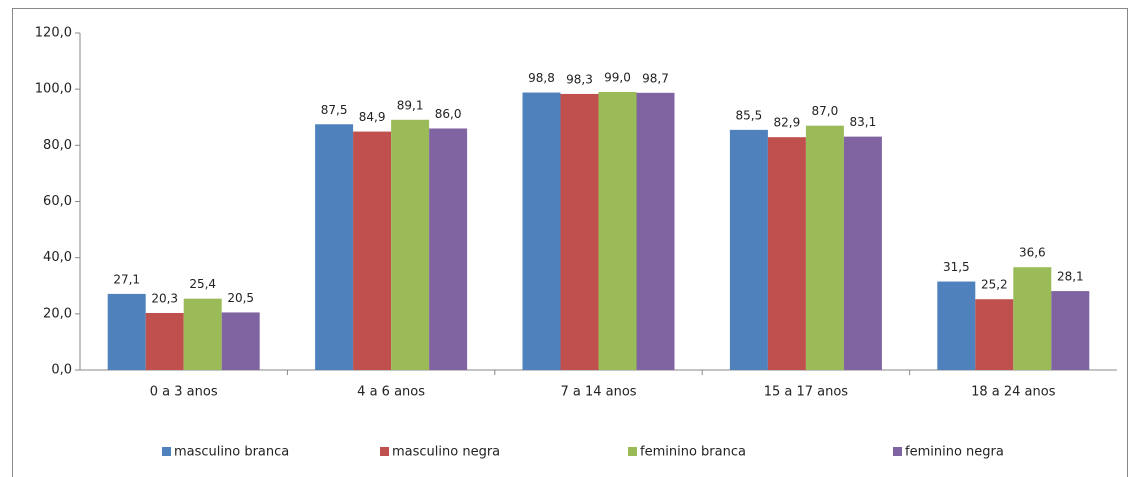  Describe the element at coordinates (164, 298) in the screenshot. I see `value-label: 20,3` at that location.